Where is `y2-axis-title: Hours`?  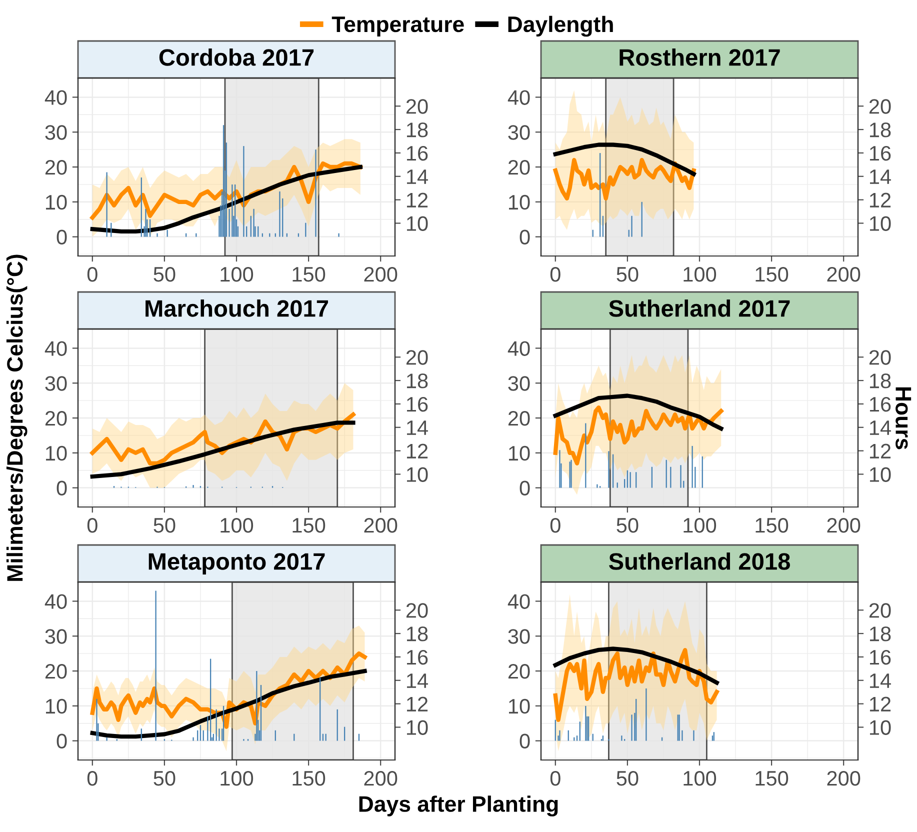 y2-axis-title: Hours is located at coordinates (904, 418).